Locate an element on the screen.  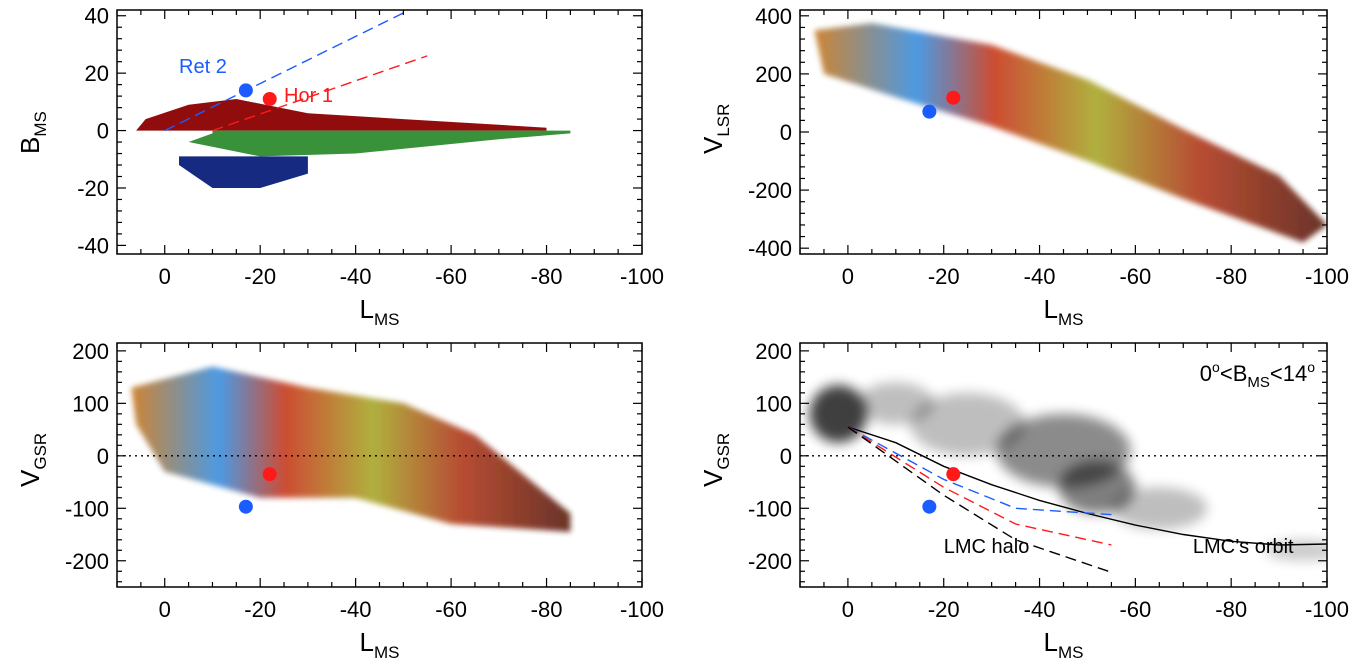
y-tick-label: -40 is located at coordinates (93, 245).